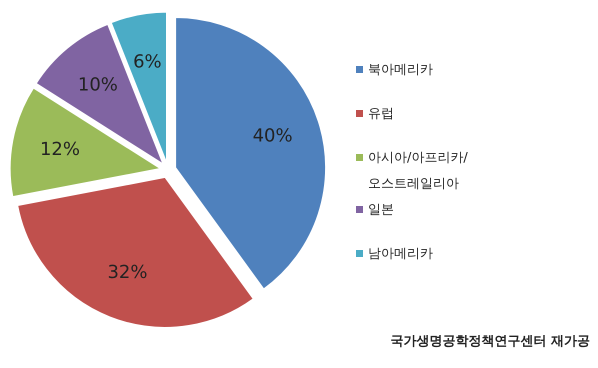 The height and width of the screenshot is (368, 598). Describe the element at coordinates (418, 171) in the screenshot. I see `legend-label: 아시아/아프리카/오스트레일리아` at that location.